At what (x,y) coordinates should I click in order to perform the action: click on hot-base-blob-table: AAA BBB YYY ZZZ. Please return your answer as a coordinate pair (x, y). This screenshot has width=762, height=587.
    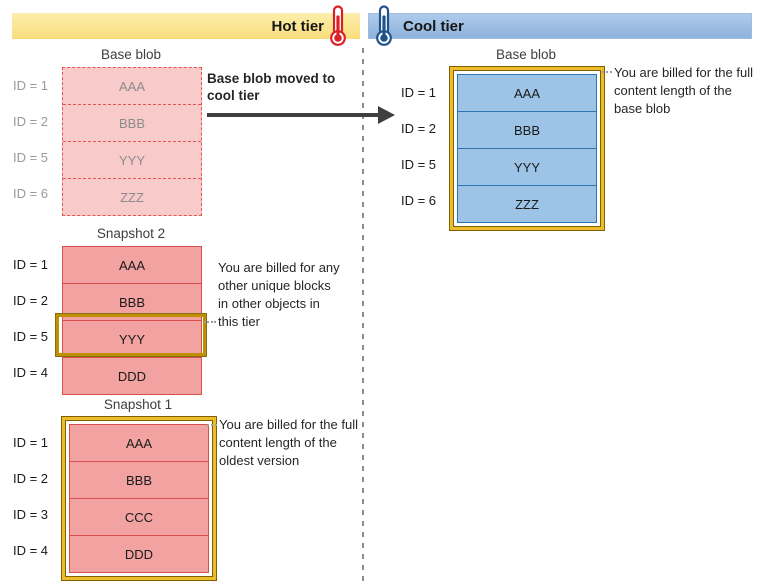
    Looking at the image, I should click on (132, 141).